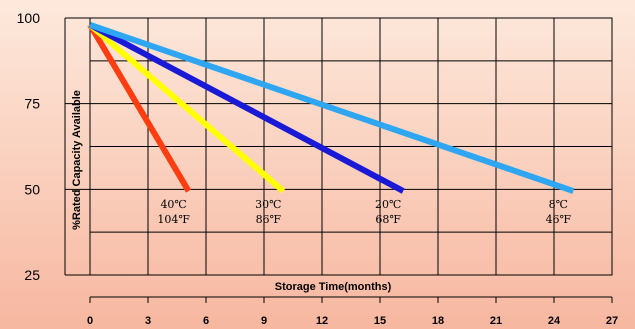 The height and width of the screenshot is (329, 635). I want to click on x-tick-label: 3, so click(148, 321).